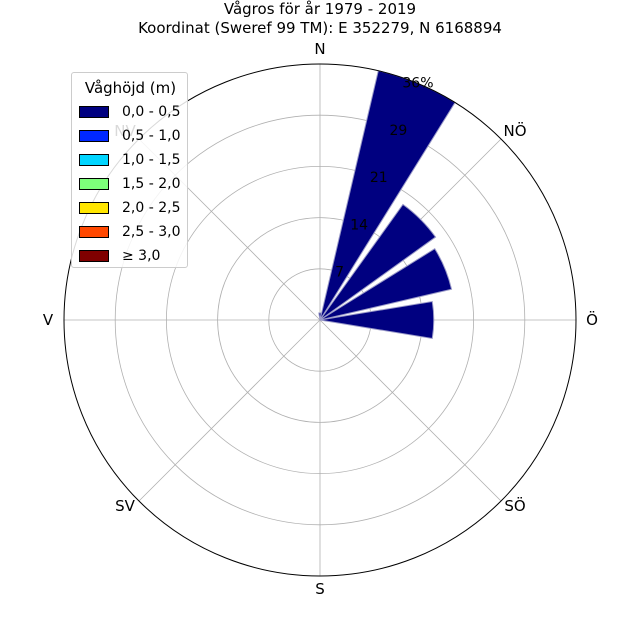 This screenshot has width=640, height=640. Describe the element at coordinates (130, 88) in the screenshot. I see `legend-title: Våghöjd (m)` at that location.